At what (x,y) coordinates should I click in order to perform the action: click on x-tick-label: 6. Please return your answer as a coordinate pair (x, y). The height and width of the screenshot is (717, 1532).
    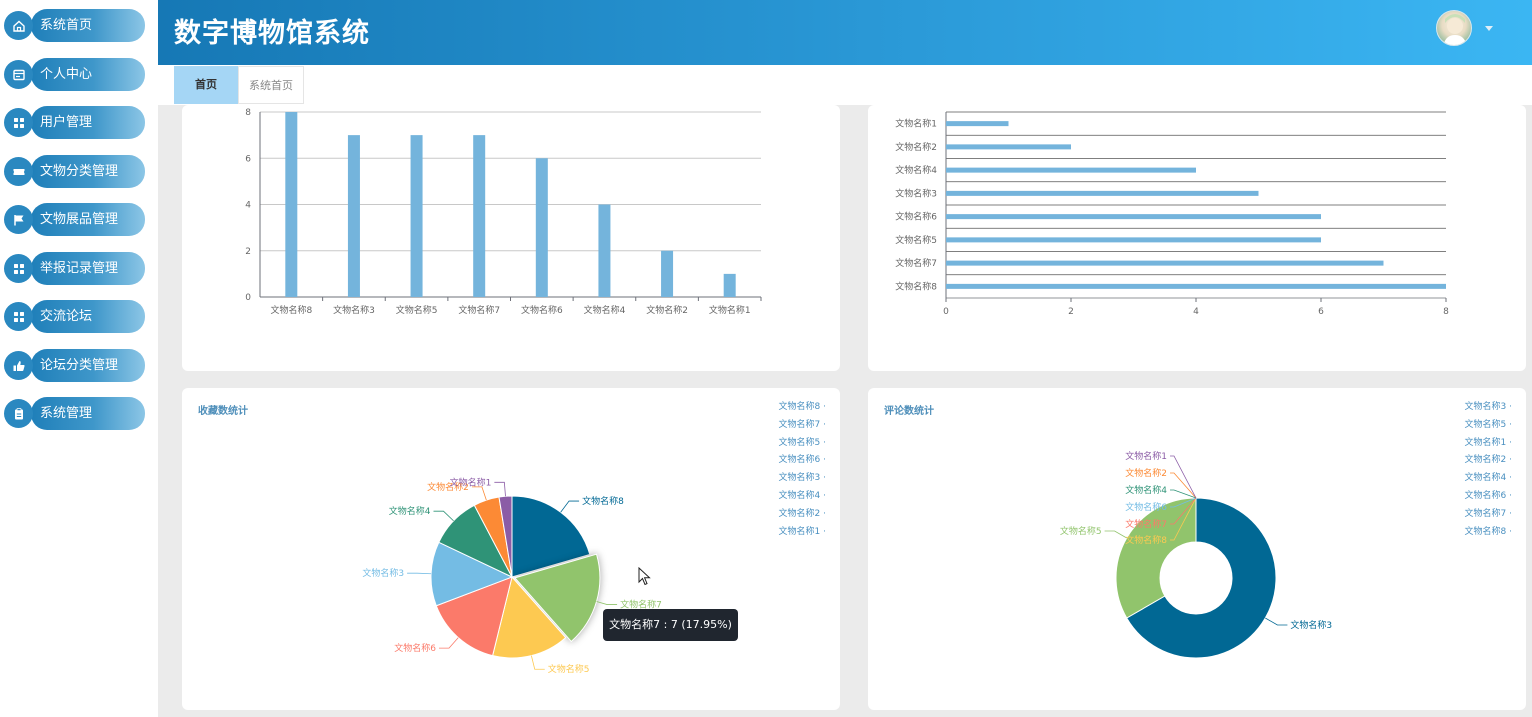
    Looking at the image, I should click on (1321, 312).